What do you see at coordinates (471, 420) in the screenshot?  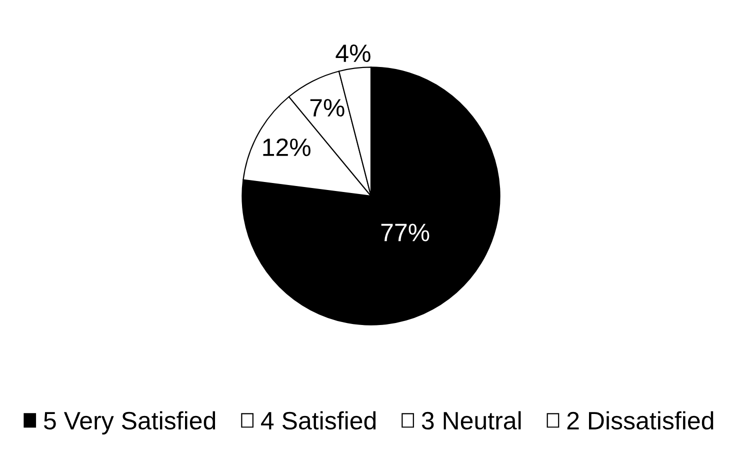 I see `legend-label: 3 Neutral` at bounding box center [471, 420].